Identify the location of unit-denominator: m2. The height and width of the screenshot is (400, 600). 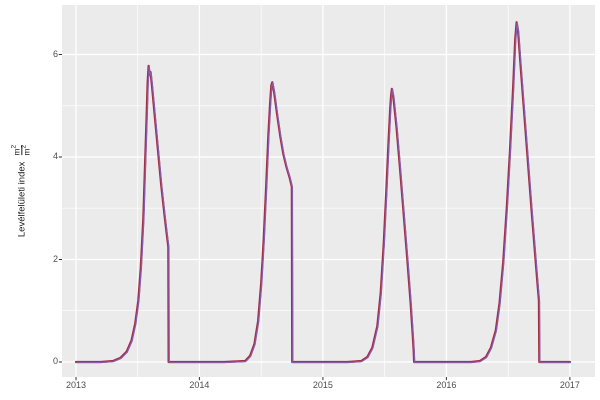
(26, 150).